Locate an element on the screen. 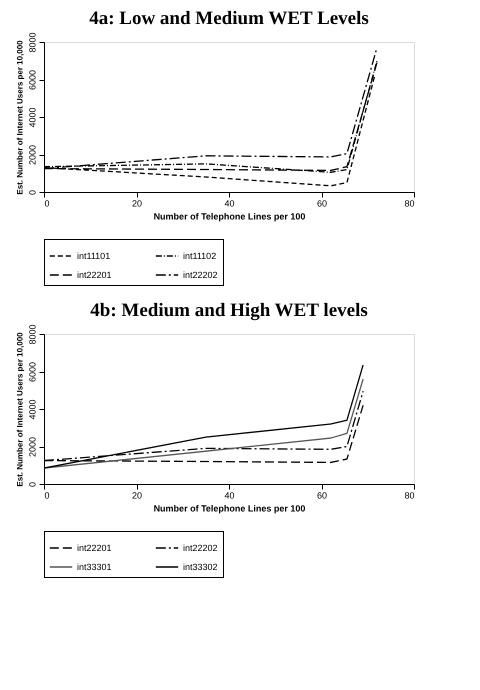 This screenshot has width=480, height=690. legend-label: int33302 is located at coordinates (200, 567).